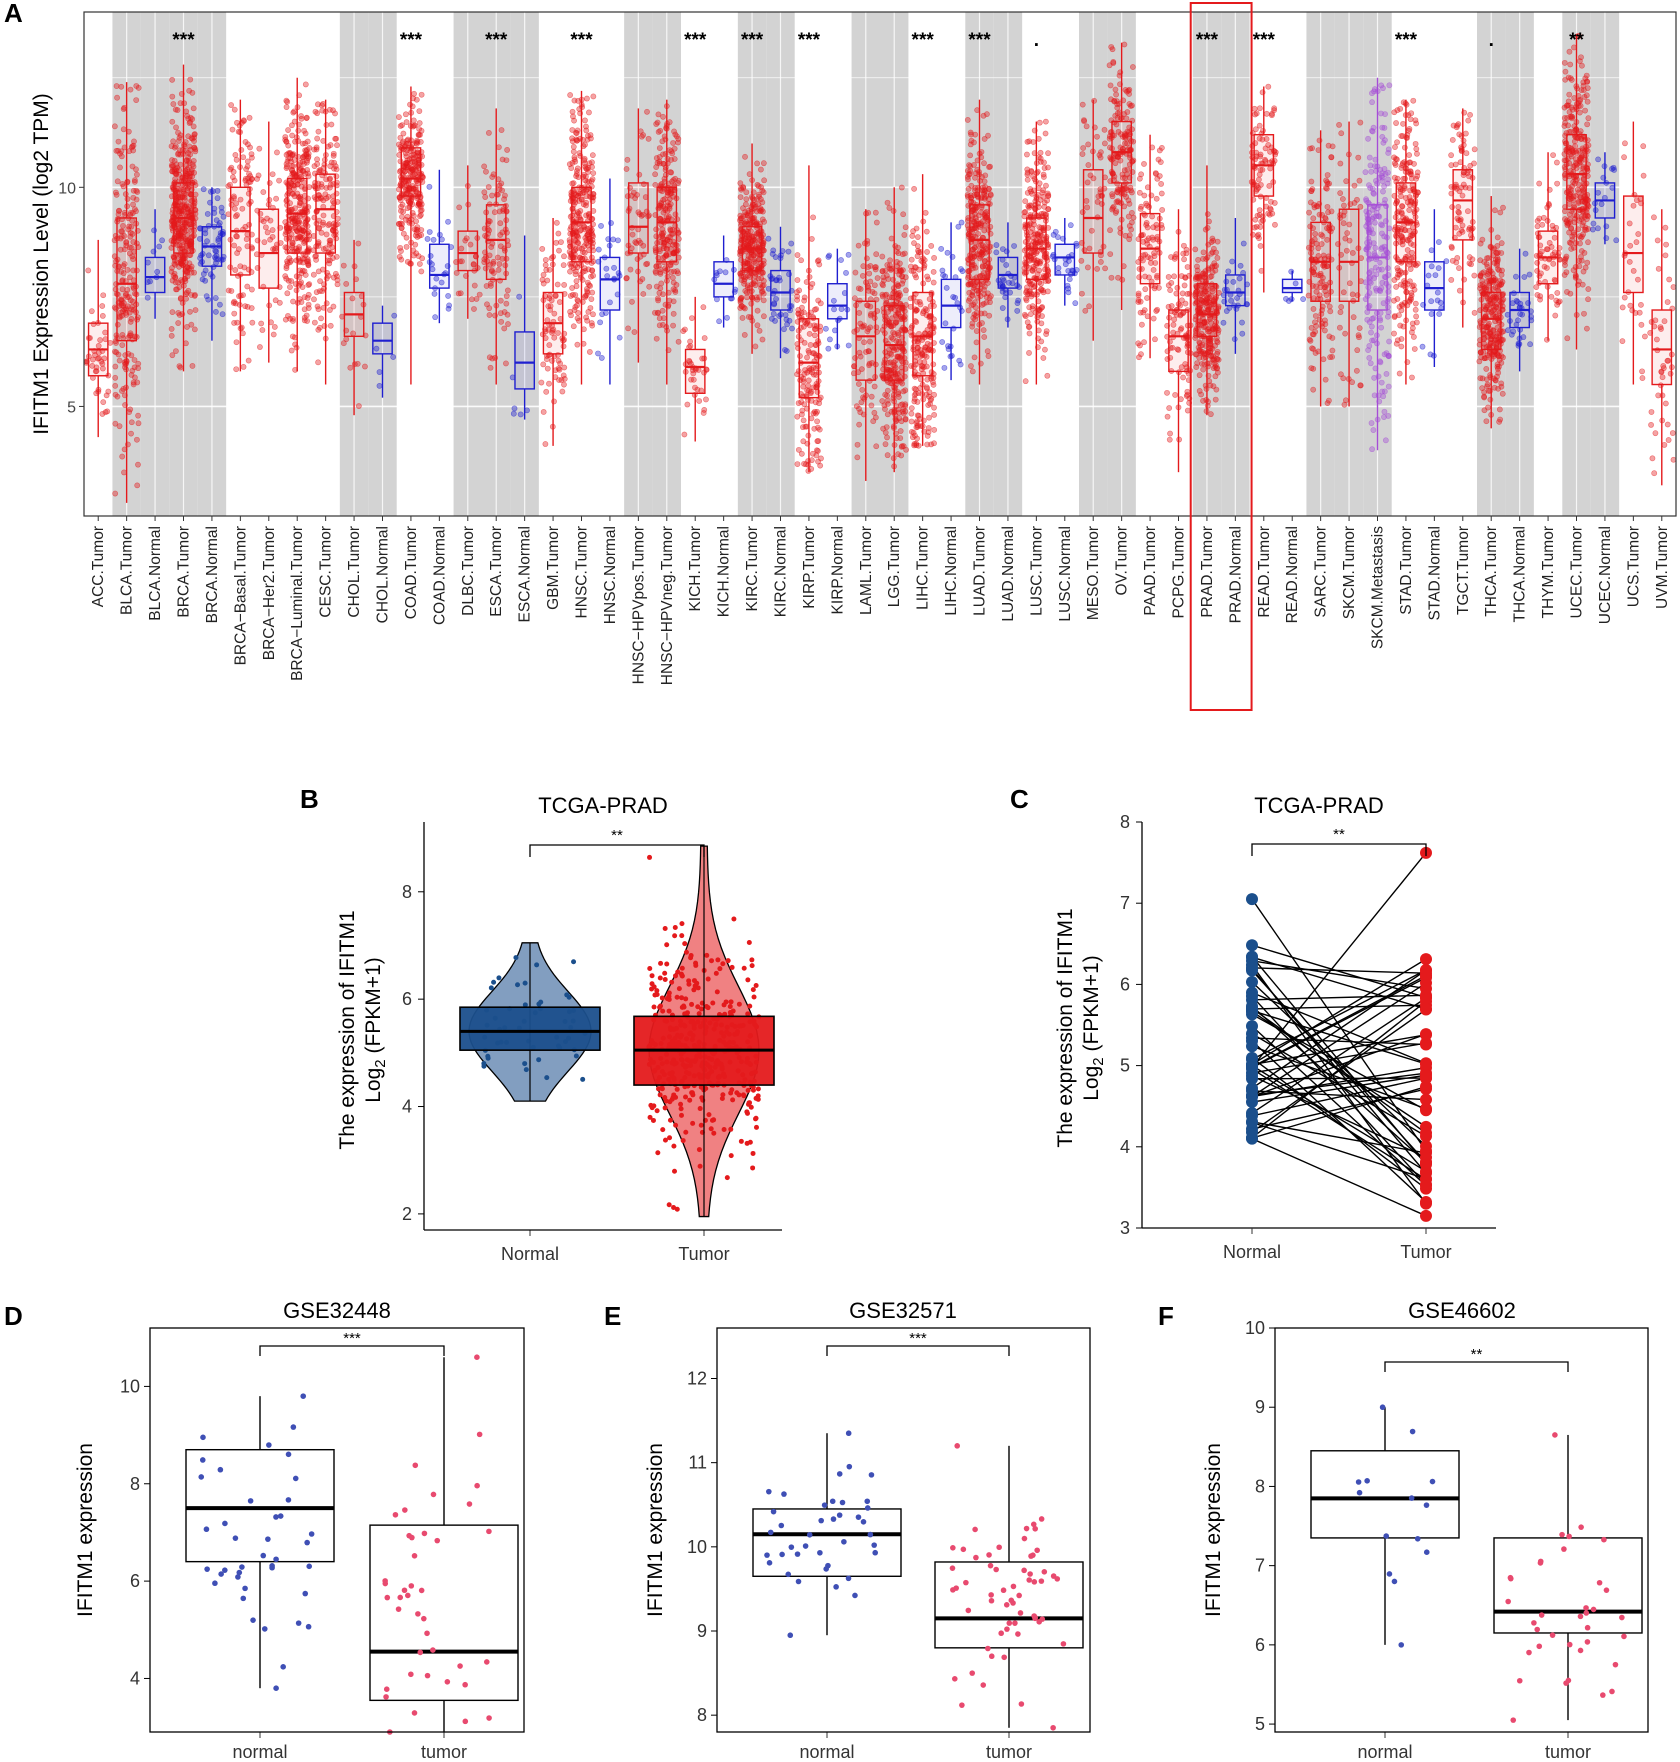 The image size is (1680, 1762). Describe the element at coordinates (354, 572) in the screenshot. I see `x-category-label: CHOL.Tumor` at that location.